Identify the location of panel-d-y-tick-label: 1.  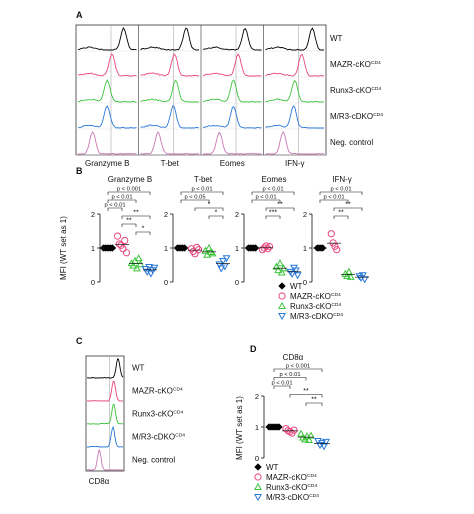
(257, 427).